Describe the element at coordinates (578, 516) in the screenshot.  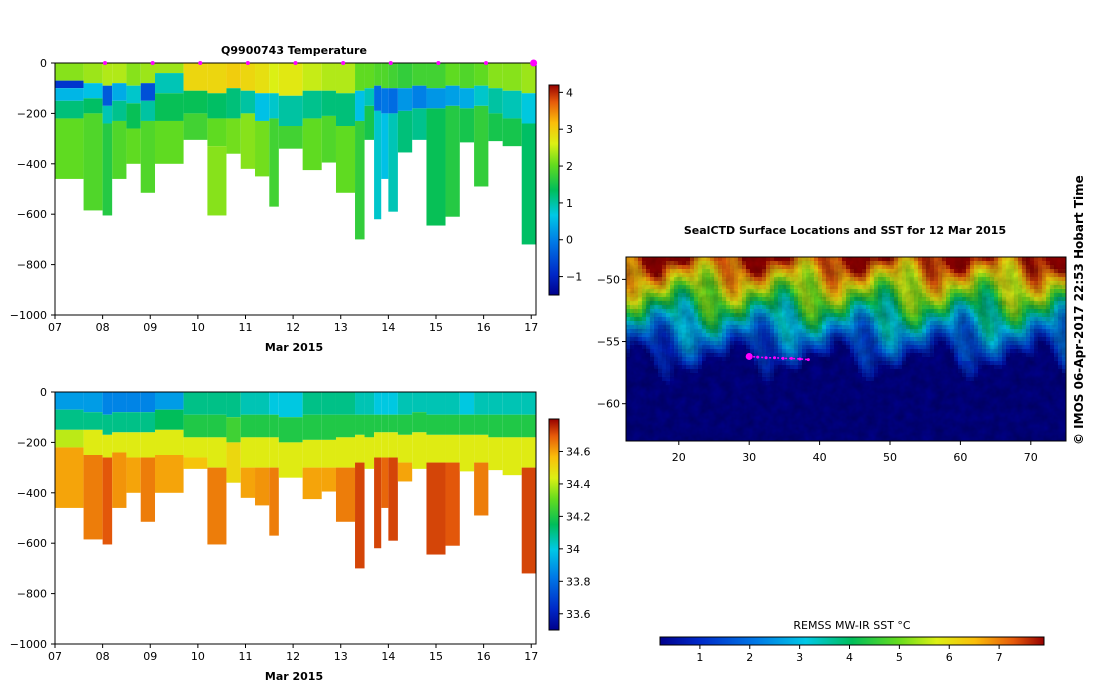
I see `colorbar-tick-label: 34.2` at that location.